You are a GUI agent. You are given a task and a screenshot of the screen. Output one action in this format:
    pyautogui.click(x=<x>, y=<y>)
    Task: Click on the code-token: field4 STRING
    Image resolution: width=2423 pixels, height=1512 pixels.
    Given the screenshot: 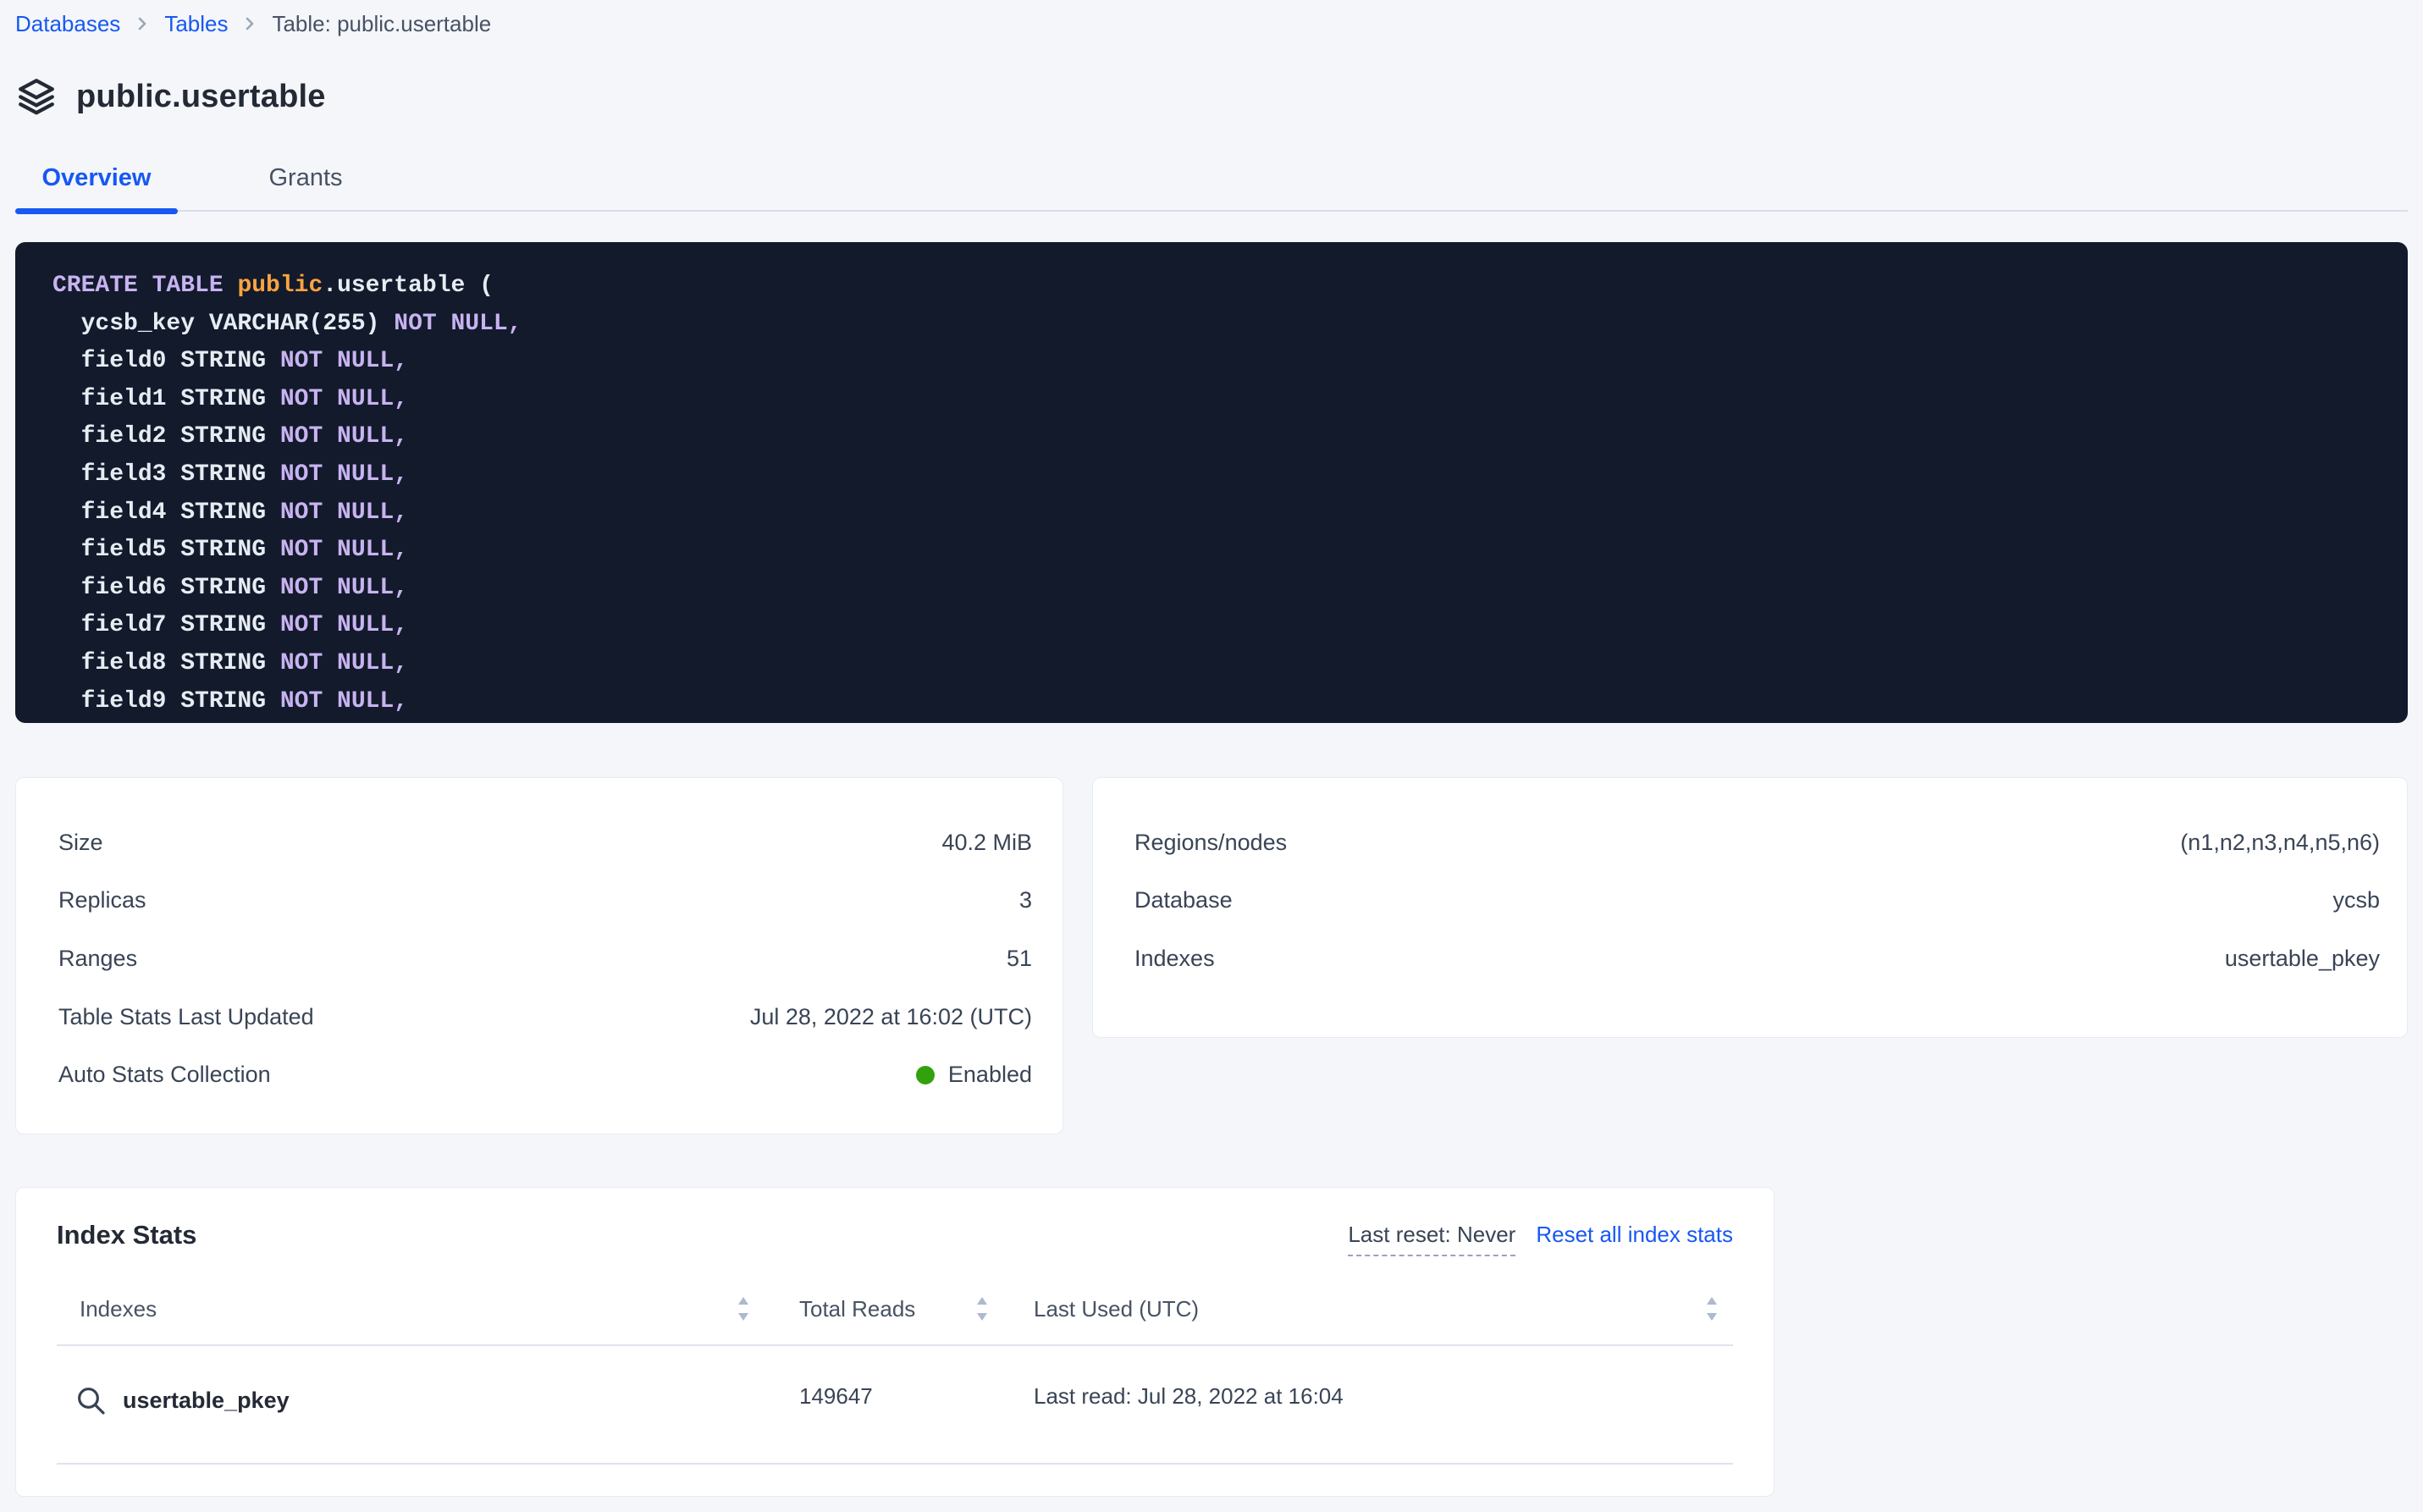 What is the action you would take?
    pyautogui.click(x=166, y=512)
    